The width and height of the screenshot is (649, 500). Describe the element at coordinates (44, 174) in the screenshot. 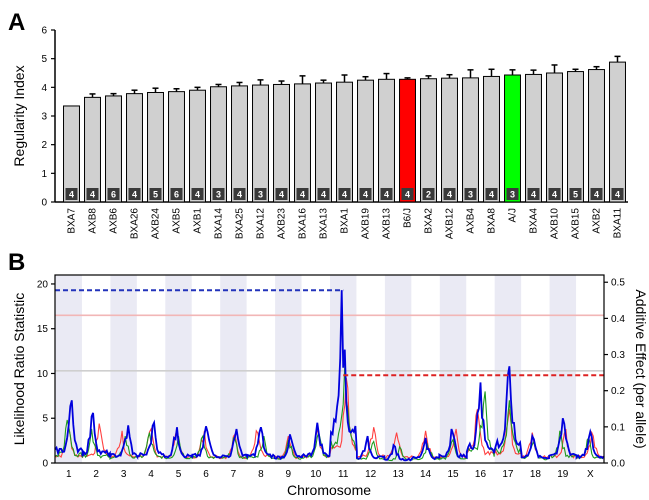

I see `a-y-tick-label: 1` at that location.